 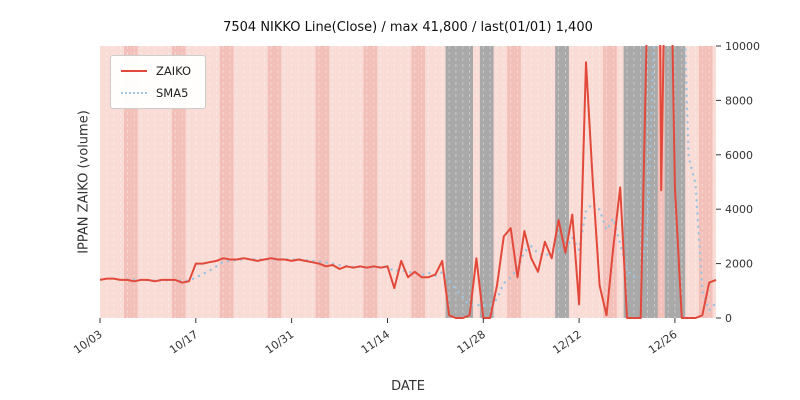 I want to click on svg-text: 6000, so click(x=739, y=155).